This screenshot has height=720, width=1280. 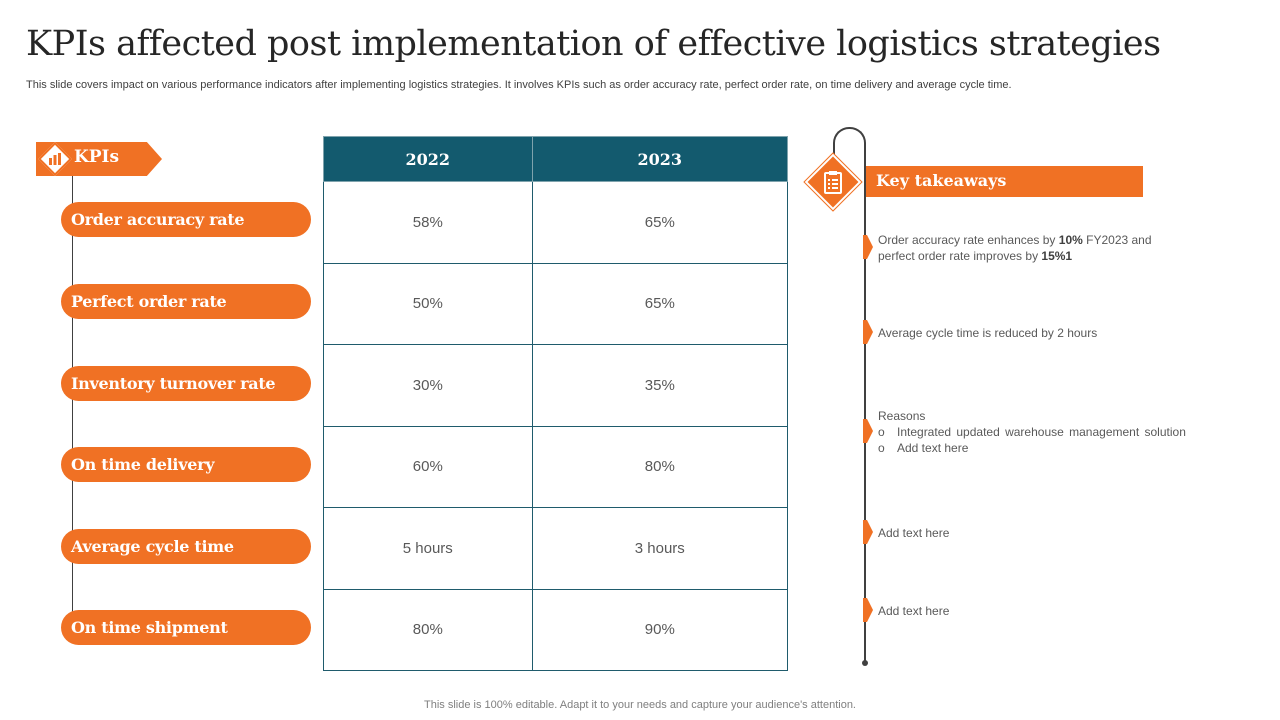 What do you see at coordinates (902, 416) in the screenshot?
I see `reasons-heading: Reasons` at bounding box center [902, 416].